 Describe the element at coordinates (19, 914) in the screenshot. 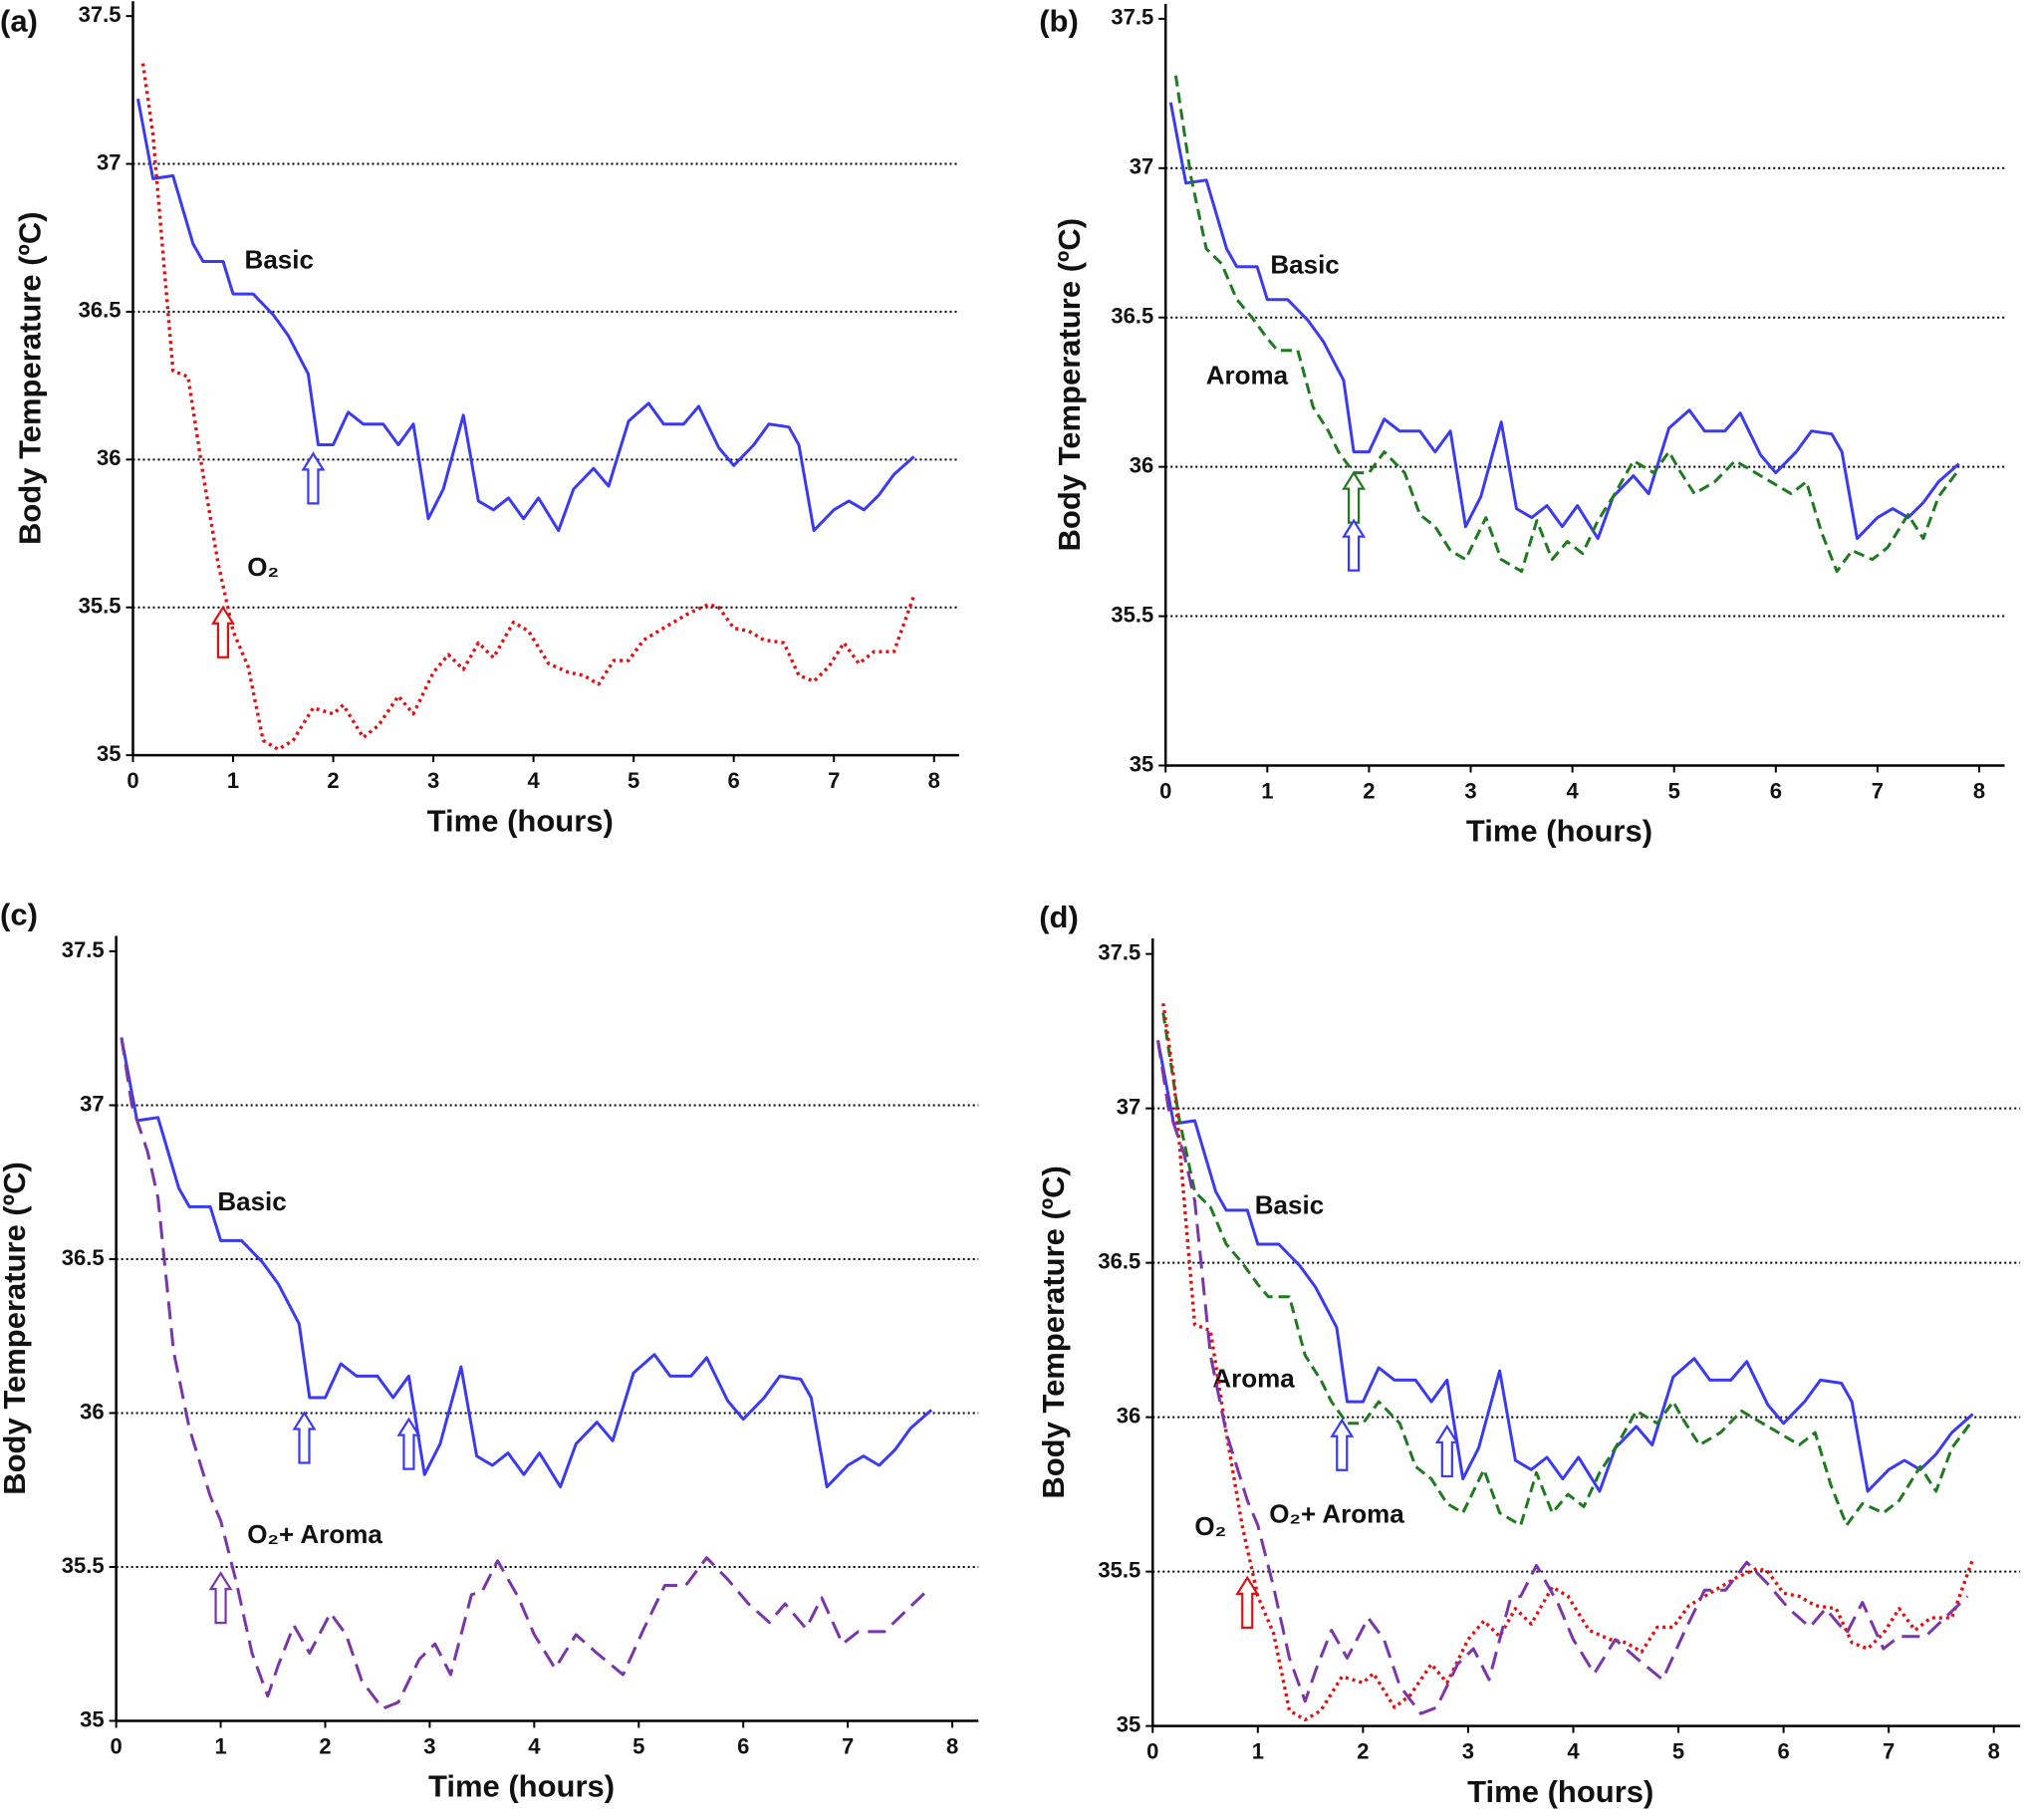

I see `panel-label: (c)` at that location.